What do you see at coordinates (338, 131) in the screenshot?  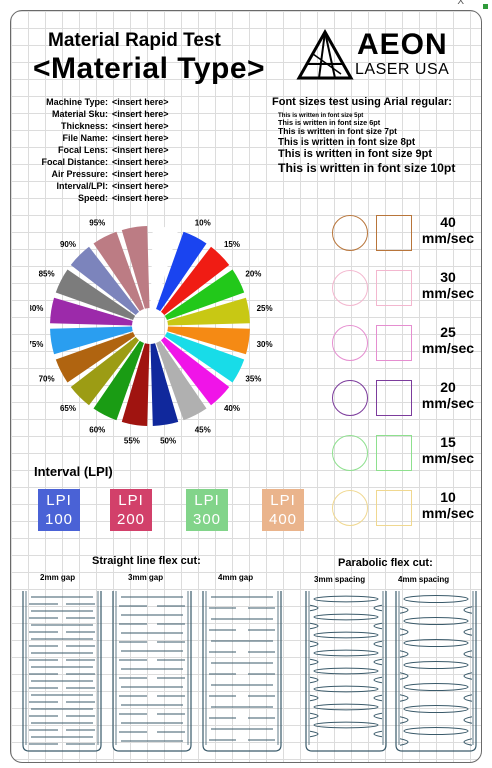 I see `font-sample-line: This is written in font size 7pt` at bounding box center [338, 131].